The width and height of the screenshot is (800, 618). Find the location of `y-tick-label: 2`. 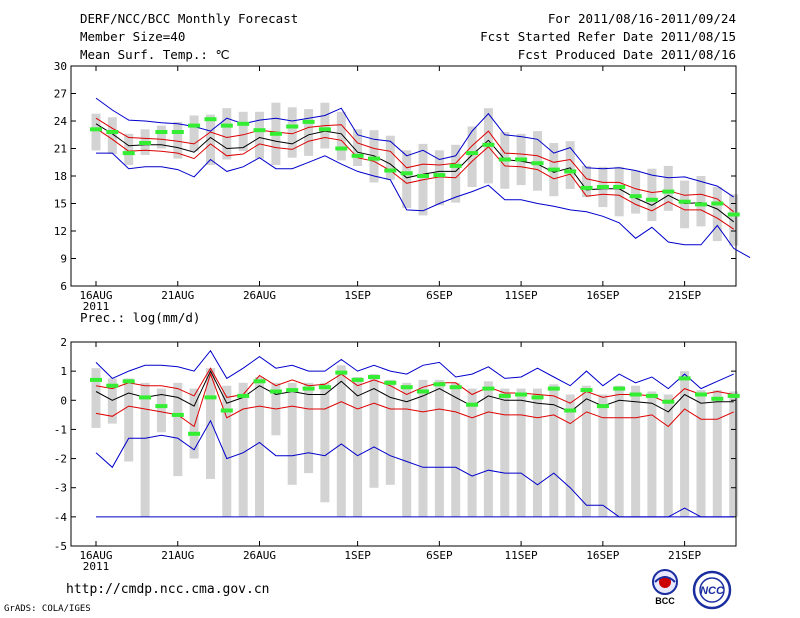

y-tick-label: 2 is located at coordinates (63, 342).